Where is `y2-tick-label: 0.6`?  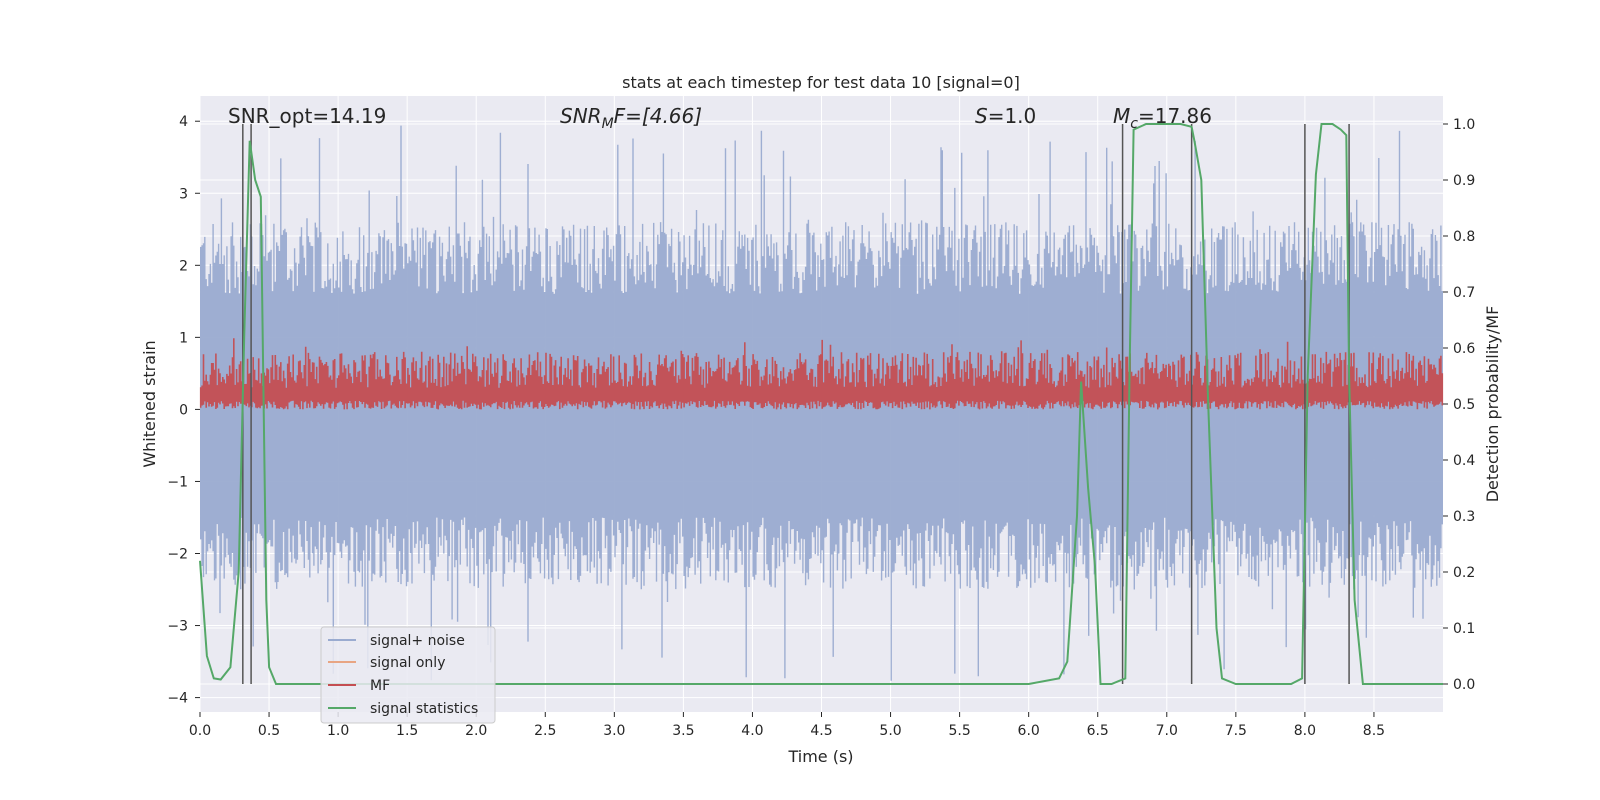 y2-tick-label: 0.6 is located at coordinates (1464, 349).